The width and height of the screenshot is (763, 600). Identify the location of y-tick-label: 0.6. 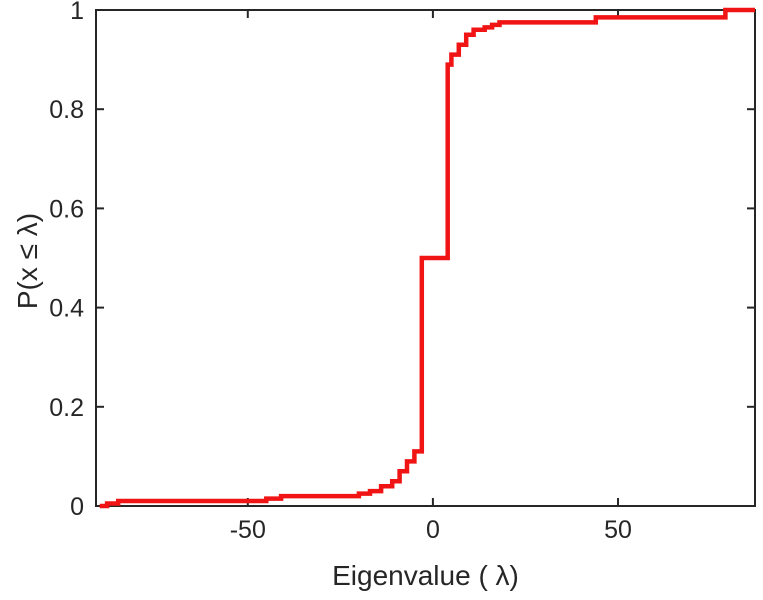
(66, 209).